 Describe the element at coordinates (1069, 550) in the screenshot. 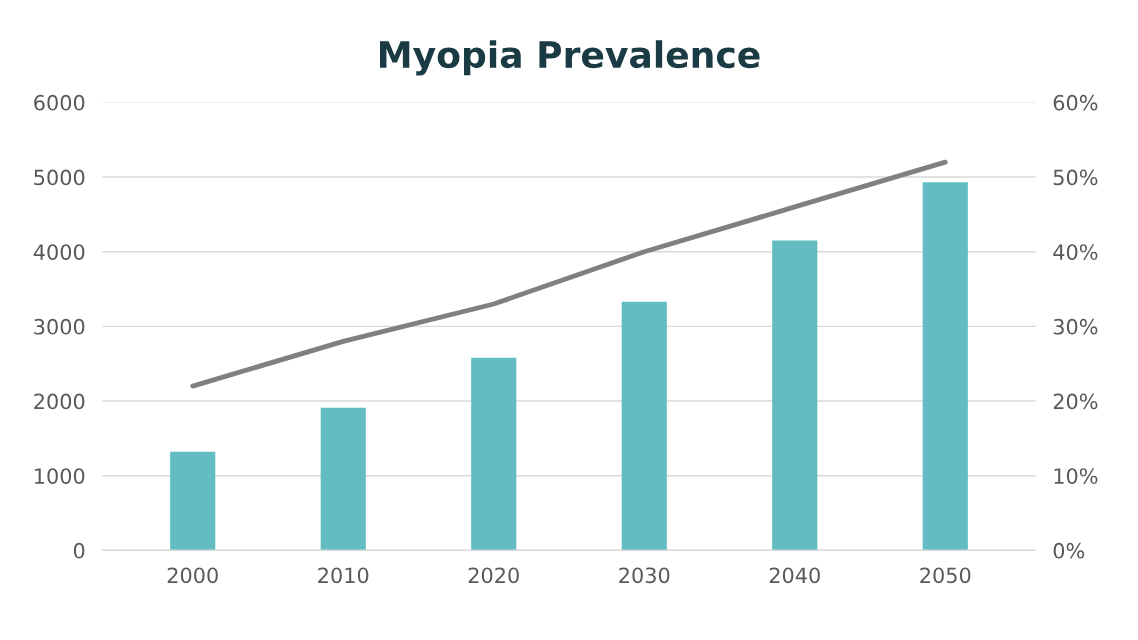

I see `y2-tick-label: 0%` at that location.